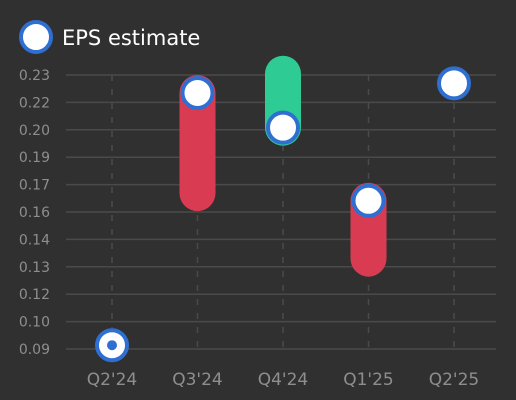 The height and width of the screenshot is (400, 516). Describe the element at coordinates (112, 380) in the screenshot. I see `x-tick-label: Q2'24` at that location.